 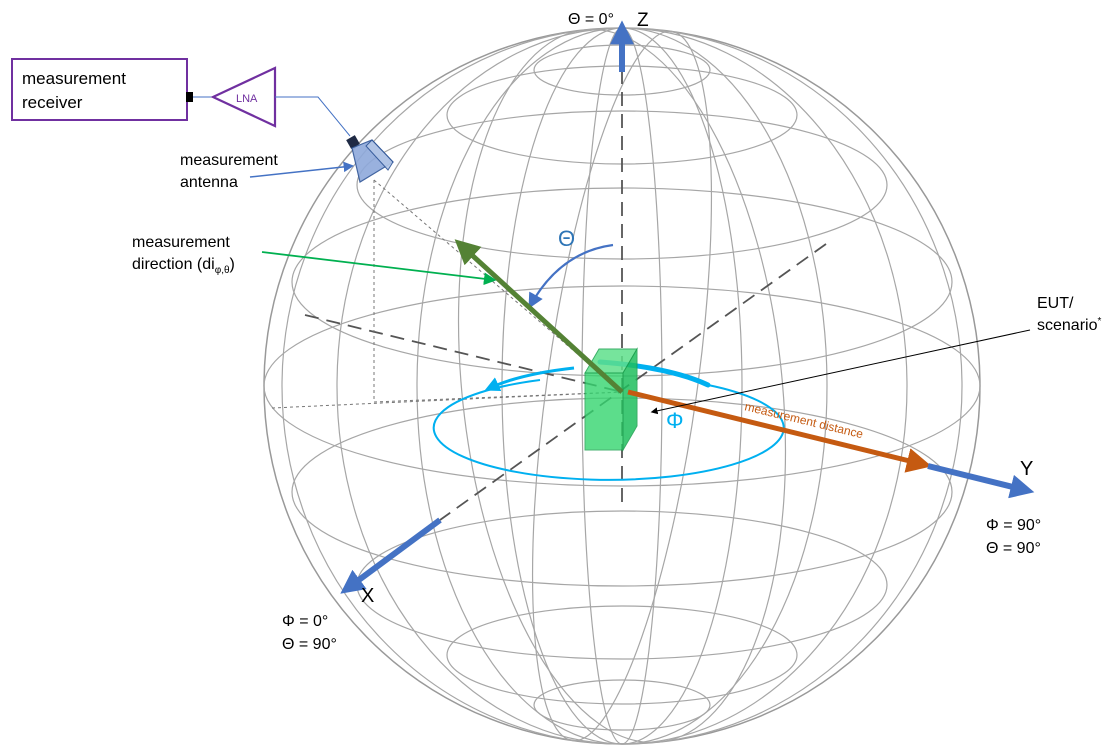 I want to click on theta-symbol: Θ, so click(x=566, y=238).